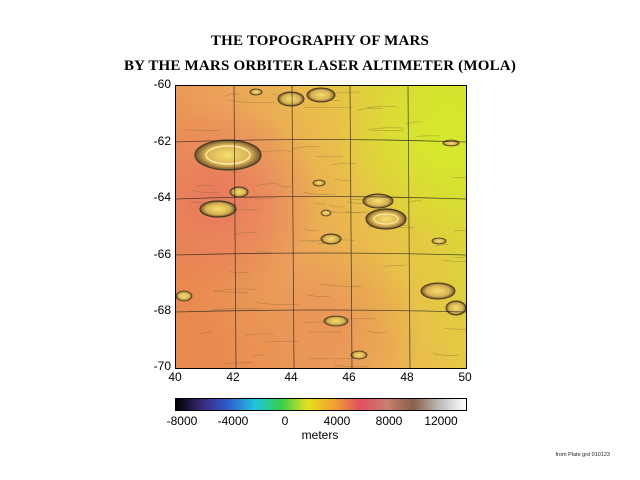 This screenshot has width=640, height=480. I want to click on colorbar-units-label: meters, so click(320, 435).